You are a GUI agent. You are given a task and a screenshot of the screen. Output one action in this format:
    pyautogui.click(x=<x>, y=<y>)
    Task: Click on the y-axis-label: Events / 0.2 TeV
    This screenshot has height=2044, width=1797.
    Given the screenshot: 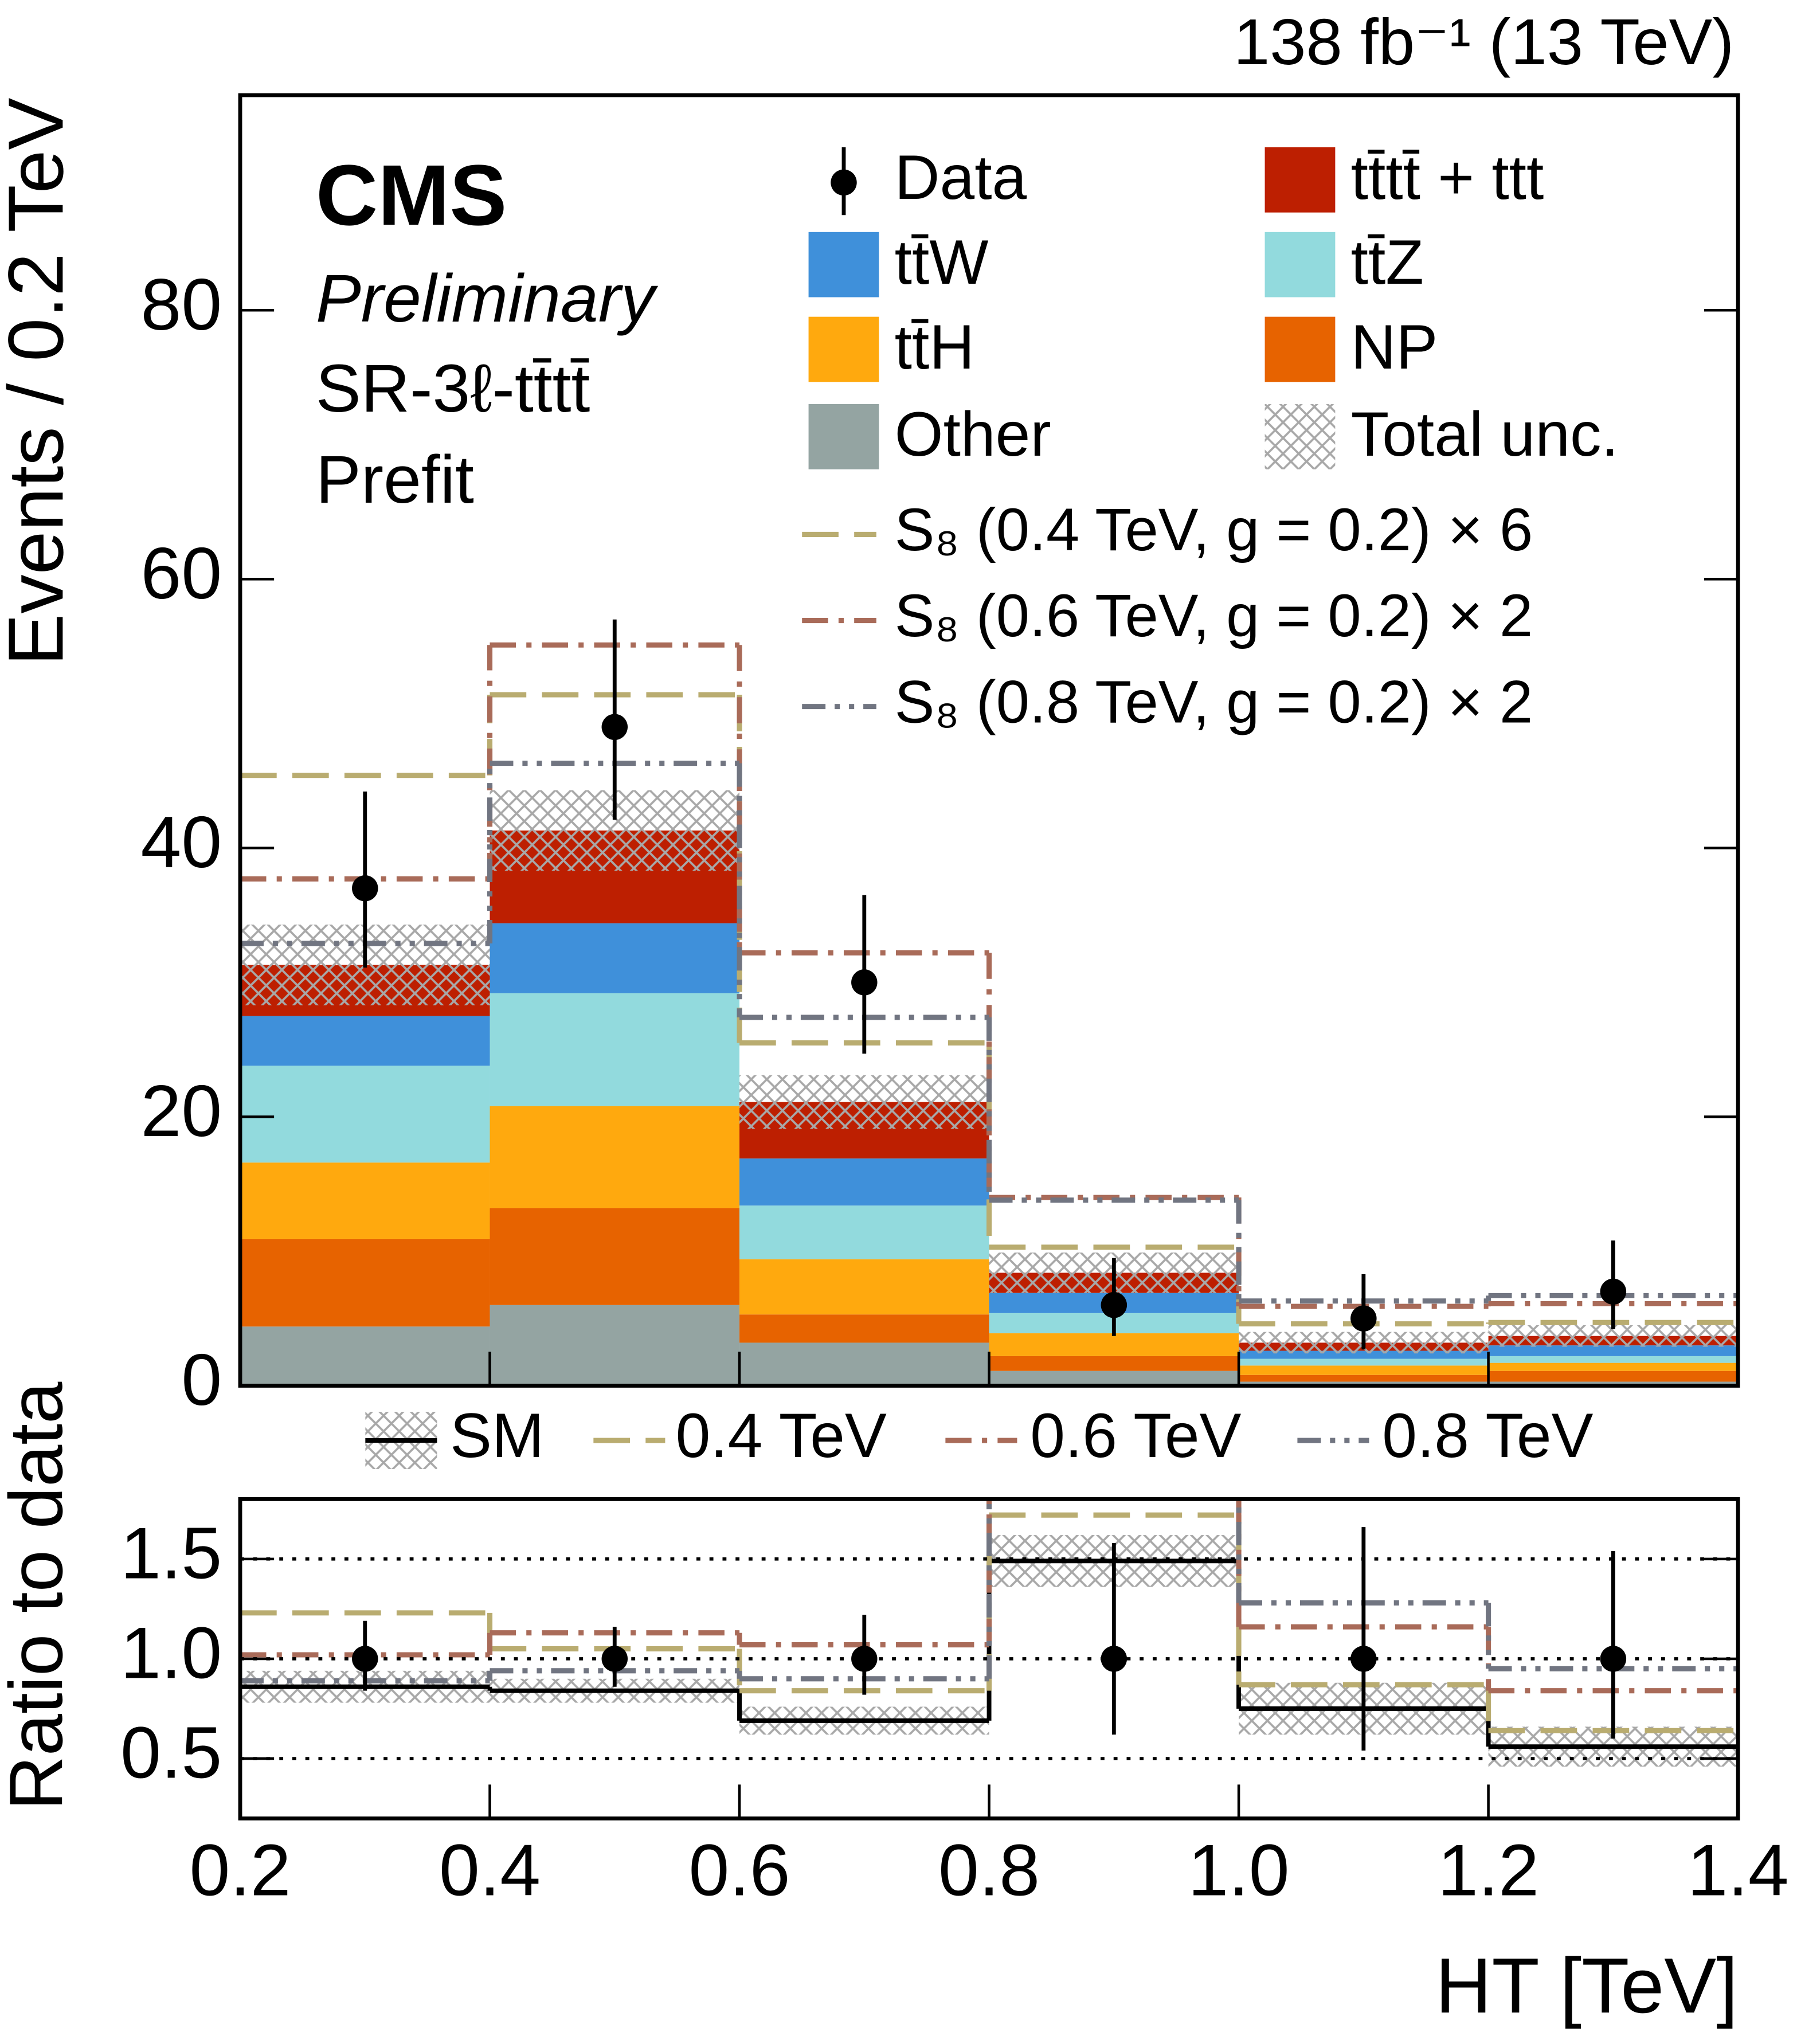 What is the action you would take?
    pyautogui.click(x=39, y=382)
    